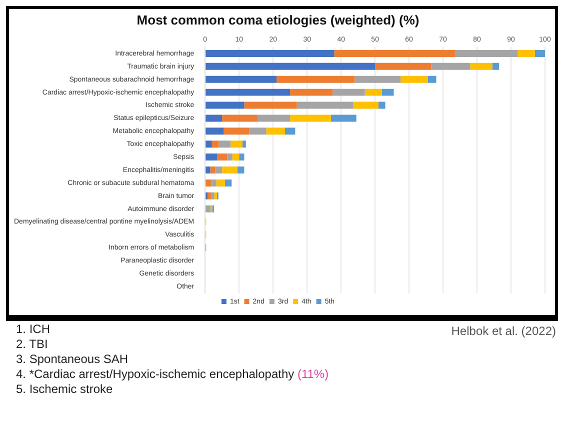 The width and height of the screenshot is (566, 430). I want to click on text: 4. *Cardiac arrest/Hypoxic-ischemic encephalopathy (11%), so click(173, 374).